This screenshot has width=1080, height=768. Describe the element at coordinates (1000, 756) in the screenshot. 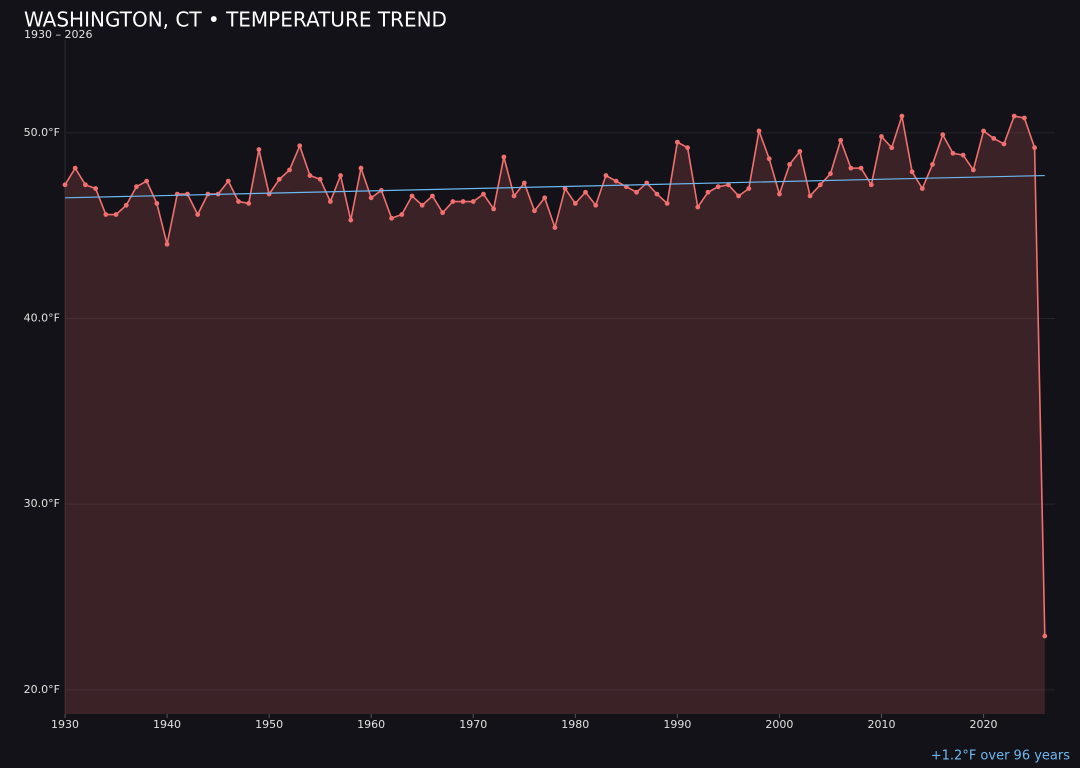

I see `trend-annotation: +1.2°F over 96 years` at that location.